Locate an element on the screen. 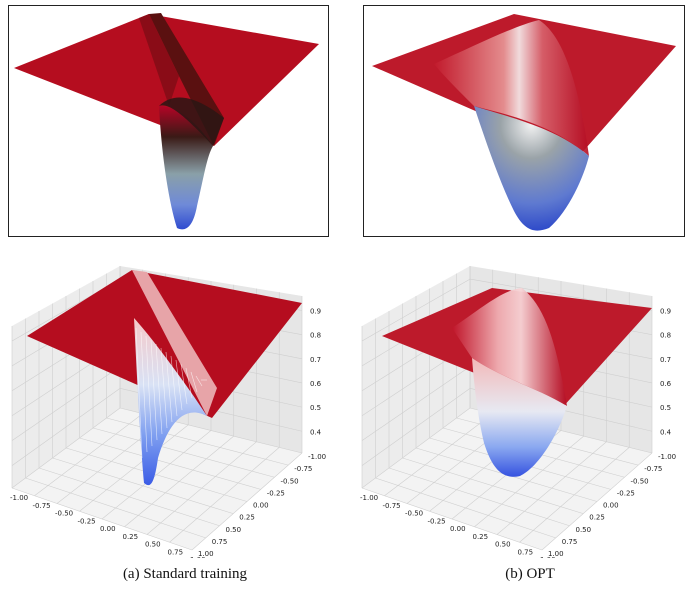 The image size is (692, 593). opt-x-tick-label: -1.00 is located at coordinates (369, 498).